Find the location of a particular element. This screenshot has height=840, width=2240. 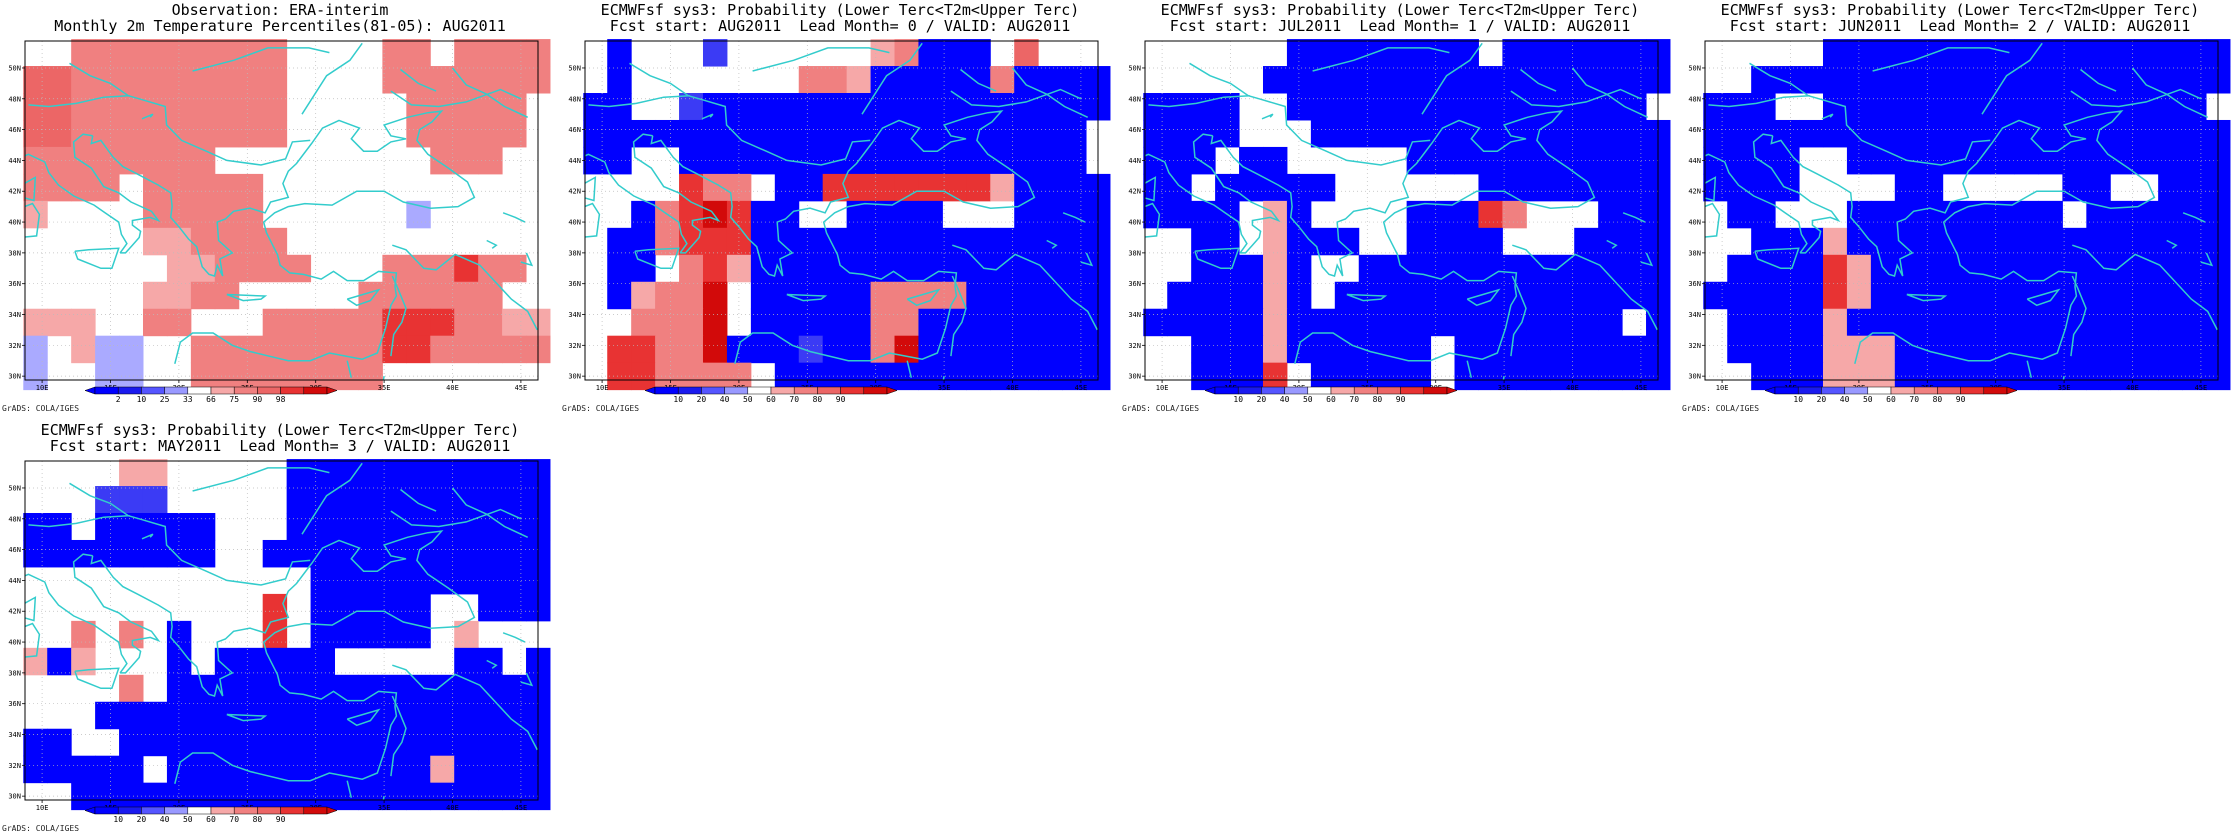

colorbar: 10 20 40 50 60 70 80 90 is located at coordinates (1891, 395).